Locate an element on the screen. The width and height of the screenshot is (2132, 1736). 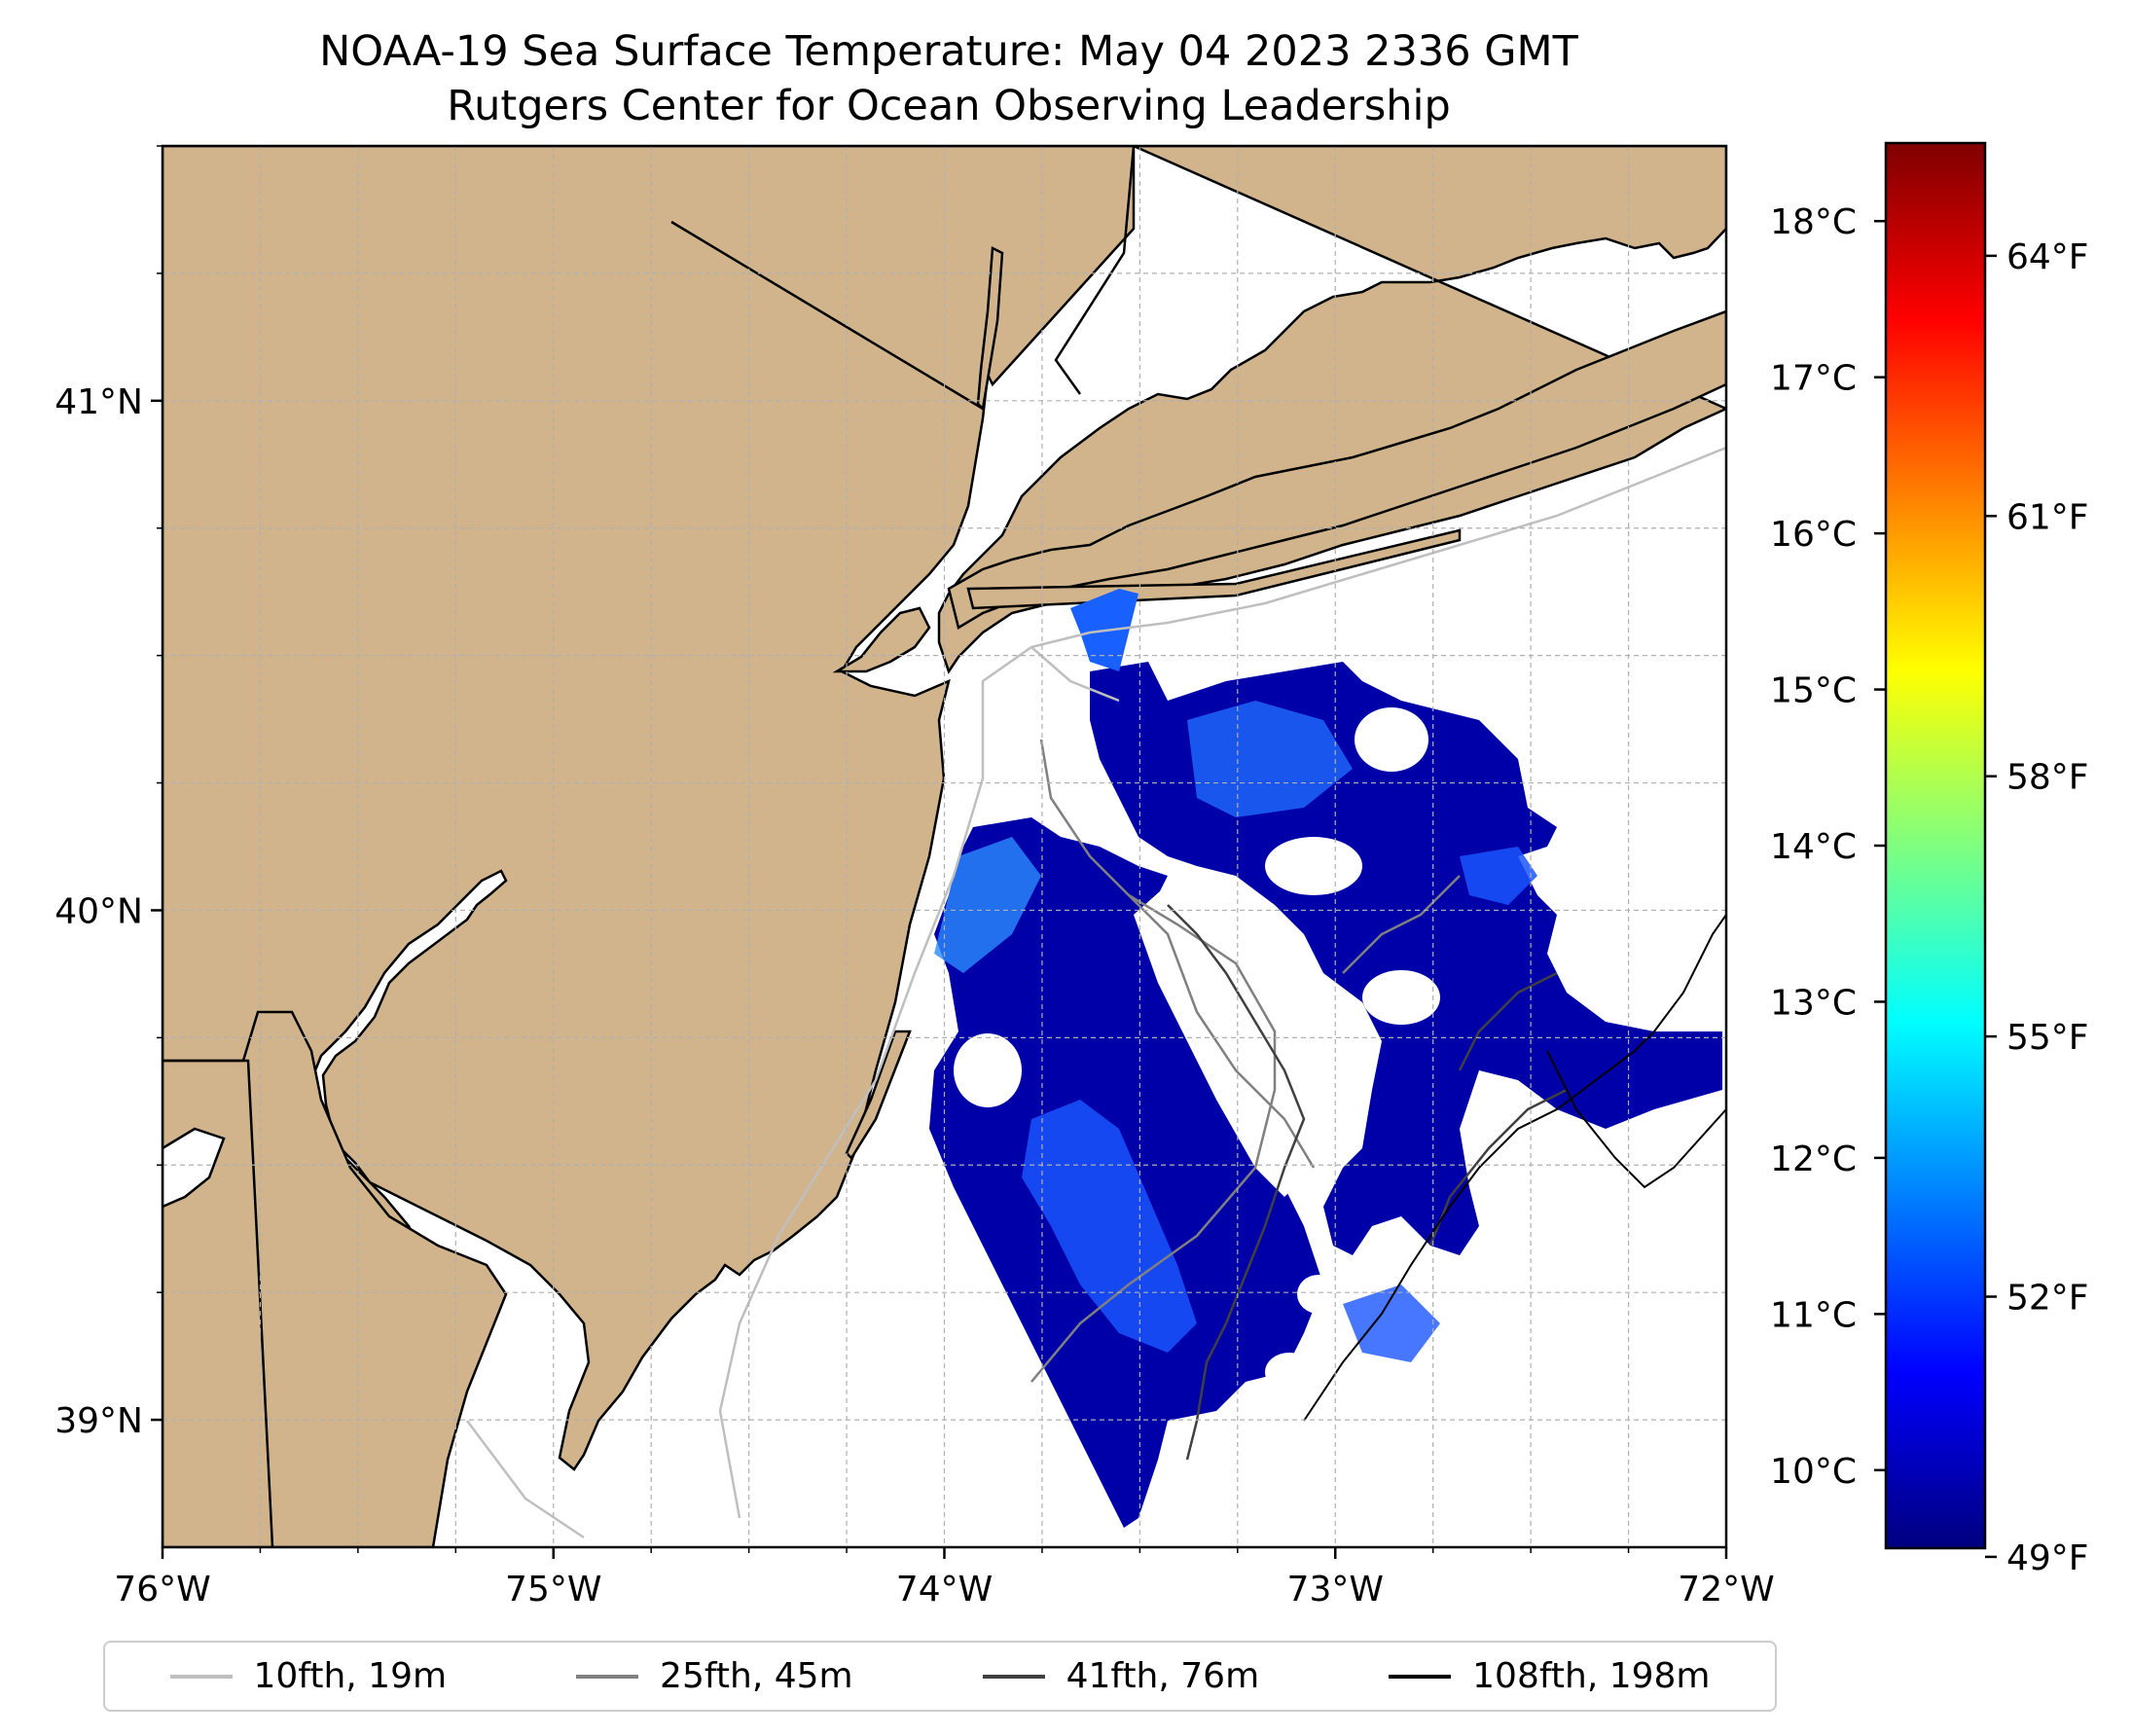
land-nj-barrier is located at coordinates (879, 1095).